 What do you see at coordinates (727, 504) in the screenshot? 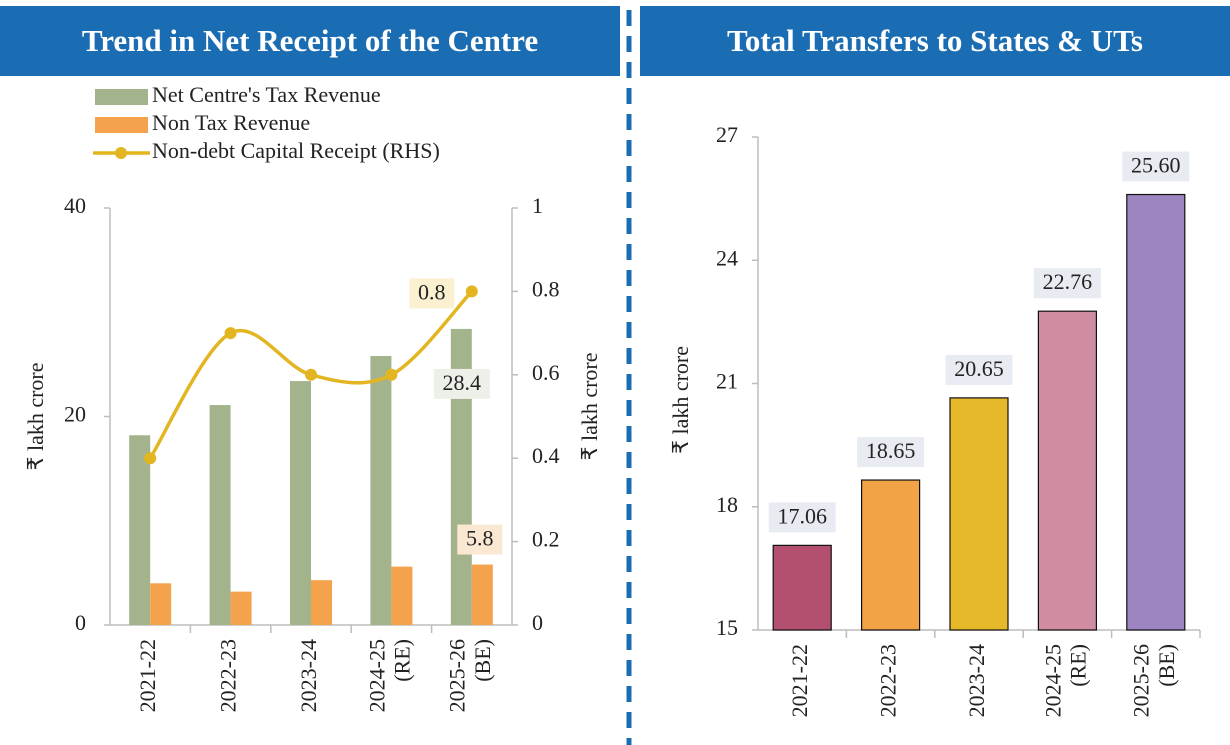
I see `y-tick-label: 18` at bounding box center [727, 504].